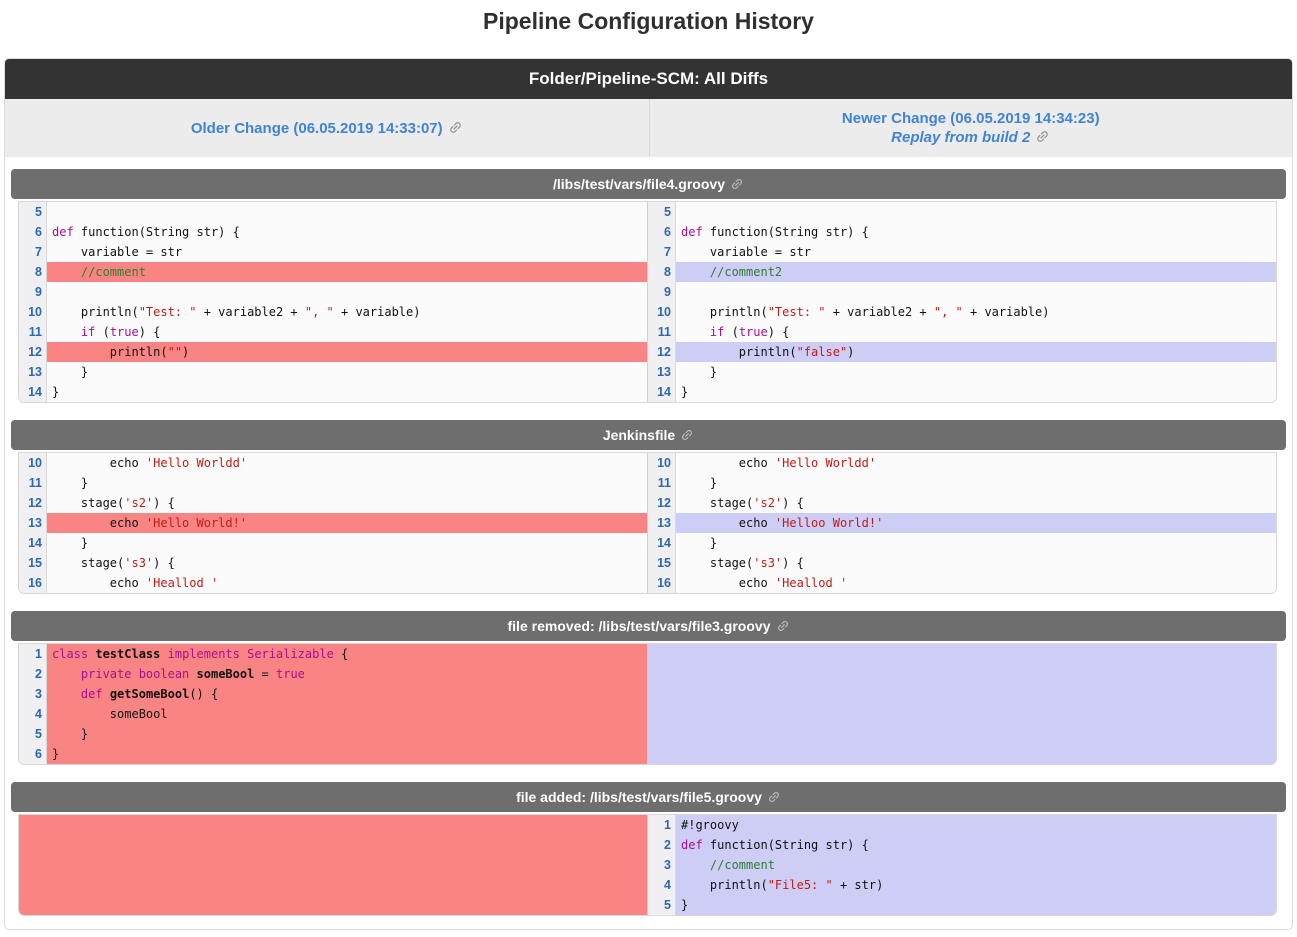 The image size is (1297, 937). What do you see at coordinates (113, 503) in the screenshot?
I see `code-line: stage('s2') {` at bounding box center [113, 503].